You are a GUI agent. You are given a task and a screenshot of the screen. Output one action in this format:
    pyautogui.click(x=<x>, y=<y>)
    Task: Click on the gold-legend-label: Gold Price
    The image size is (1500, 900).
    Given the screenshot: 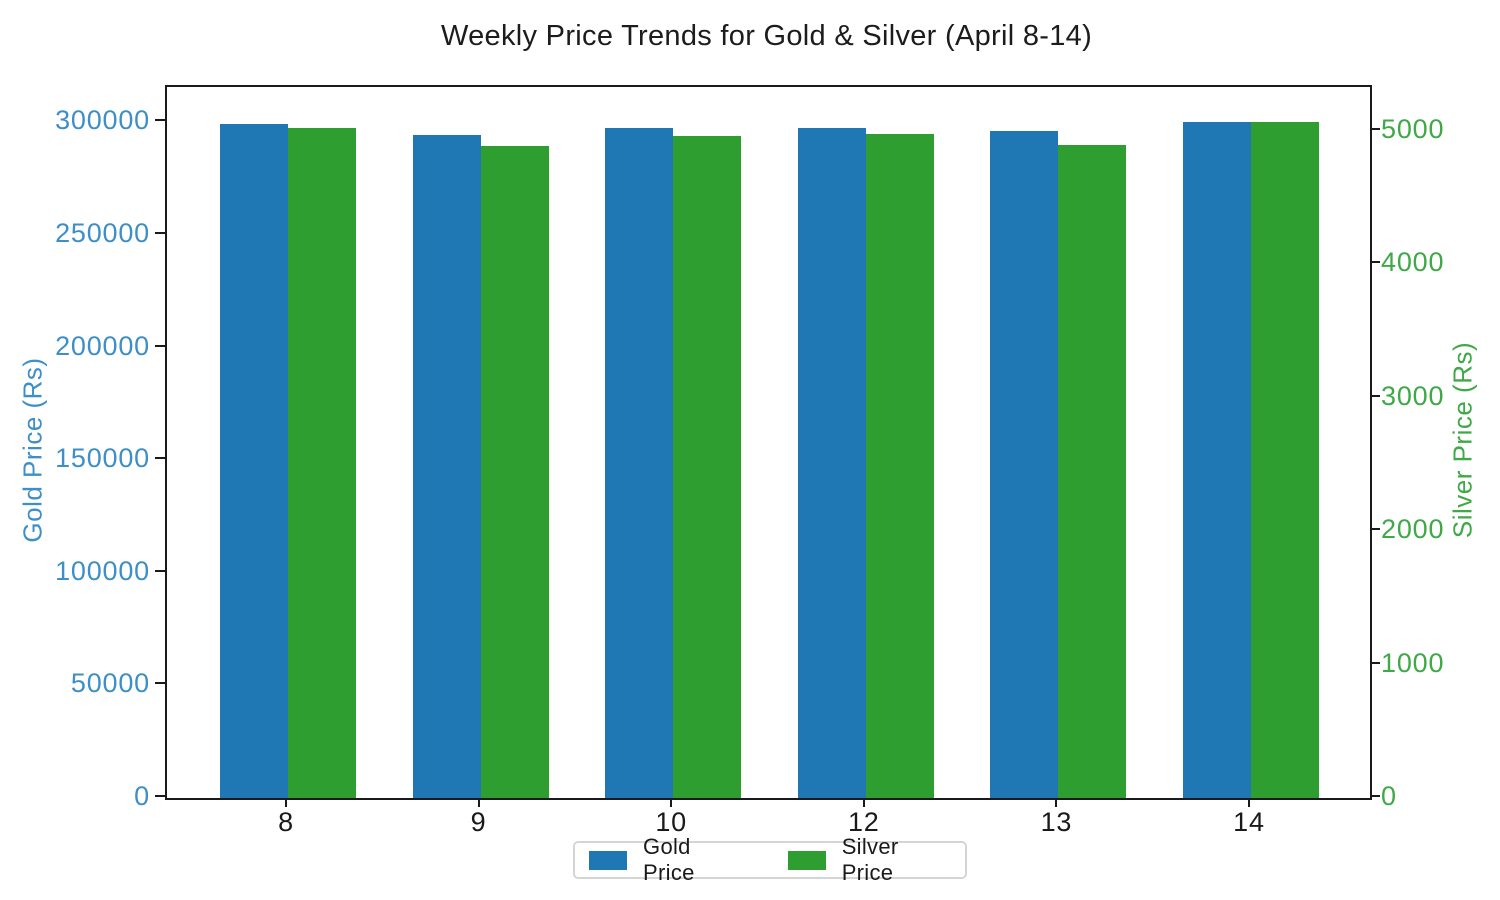 What is the action you would take?
    pyautogui.click(x=669, y=859)
    